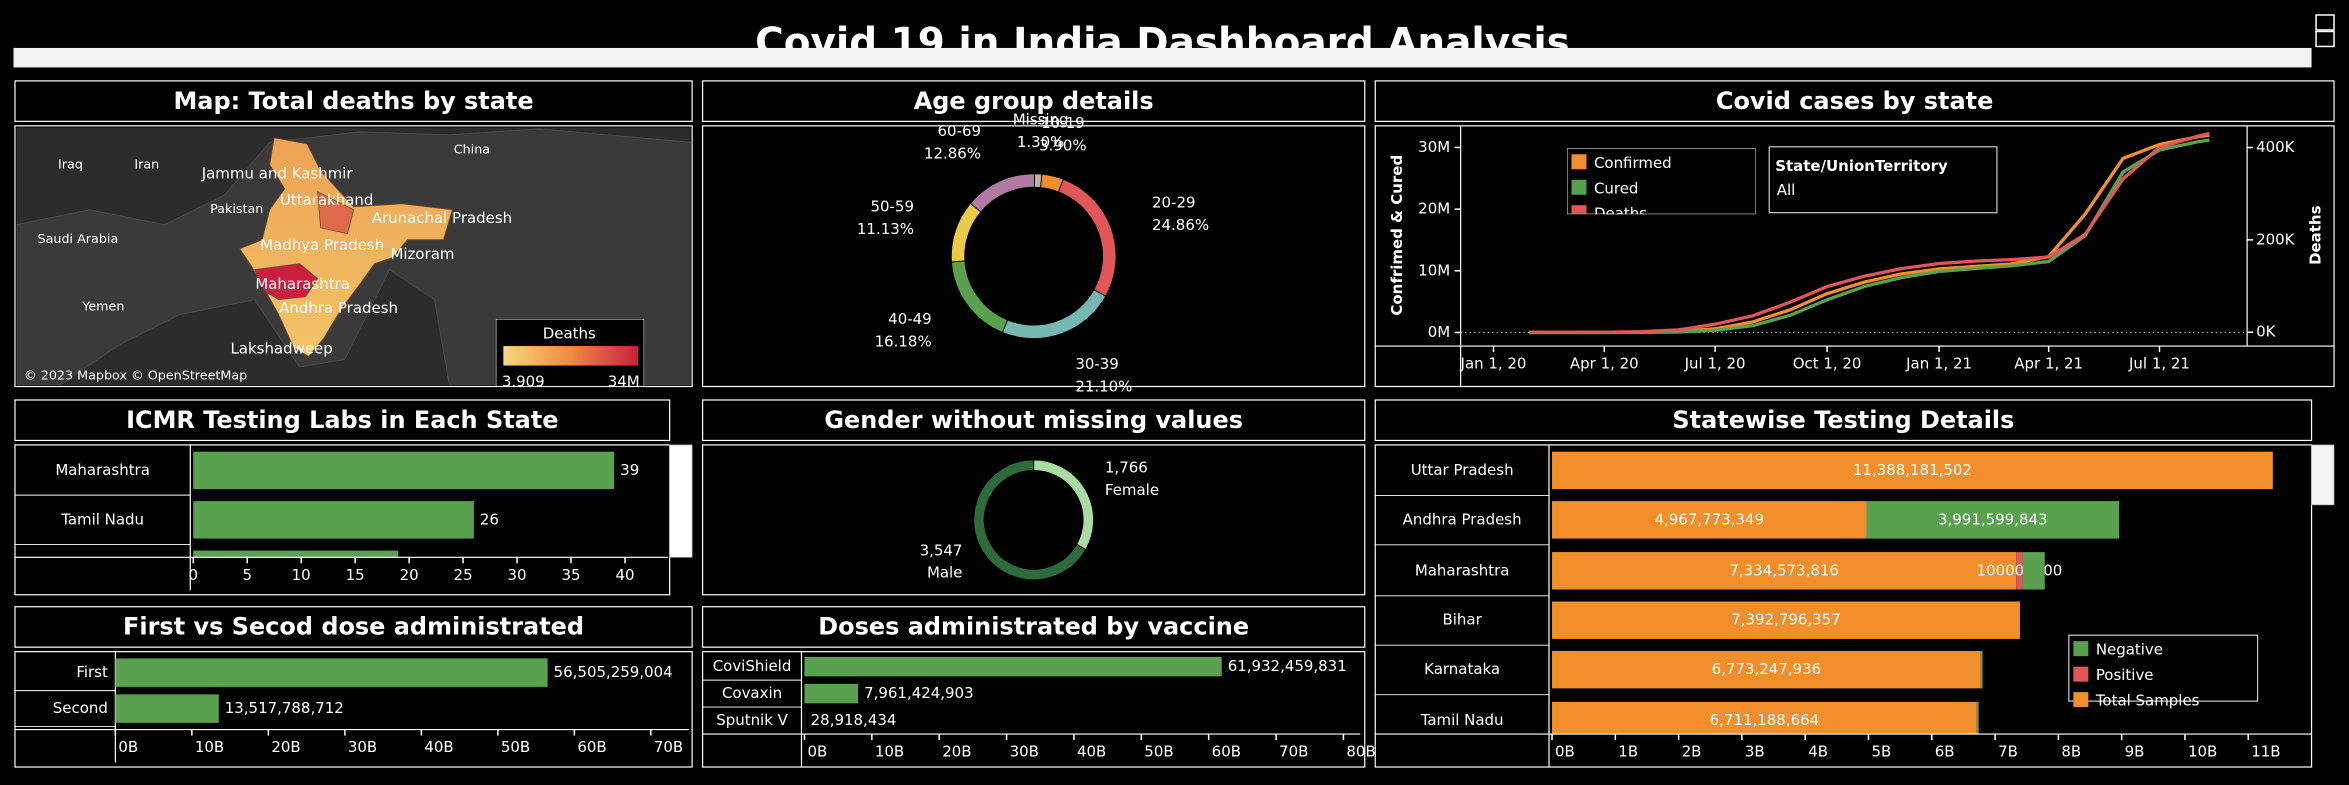 The height and width of the screenshot is (785, 2349). What do you see at coordinates (1661, 181) in the screenshot?
I see `group: Confirmed Cured Deaths` at bounding box center [1661, 181].